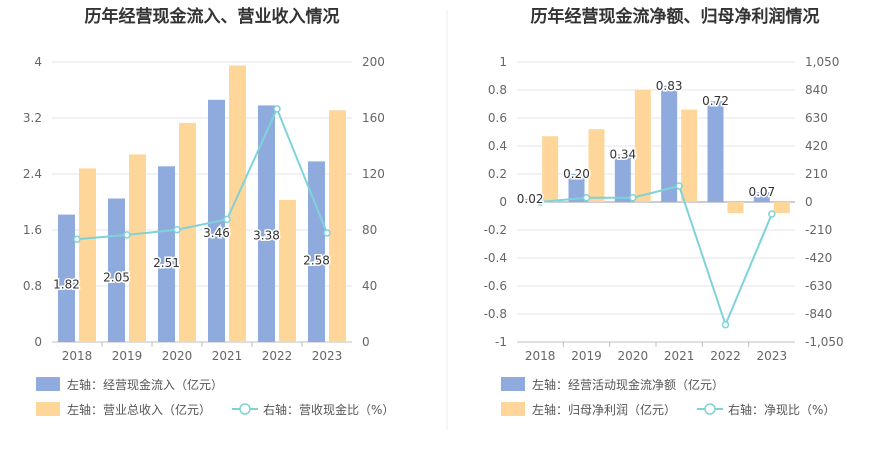  Describe the element at coordinates (32, 230) in the screenshot. I see `left-axis-tick-label: 1.6` at that location.